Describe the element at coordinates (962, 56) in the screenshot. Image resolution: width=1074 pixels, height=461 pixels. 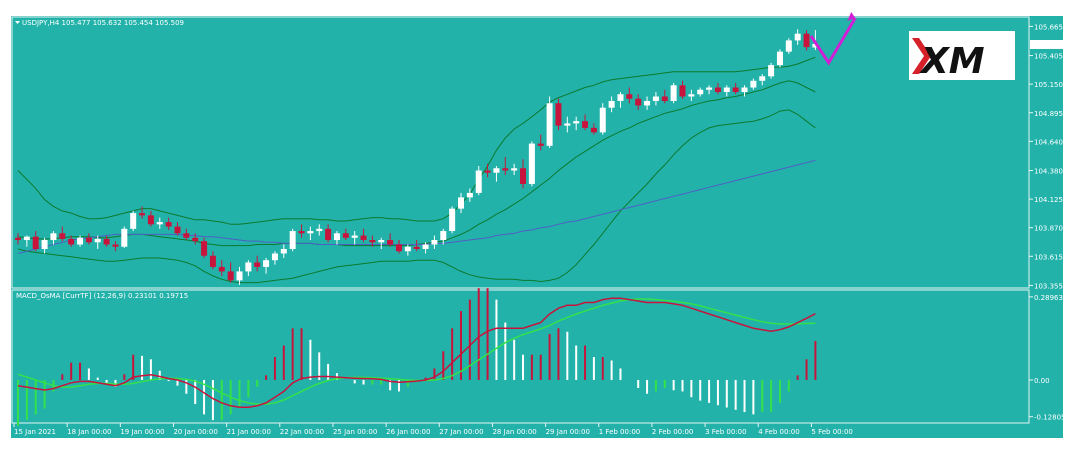
I see `xm-logo: XM` at that location.